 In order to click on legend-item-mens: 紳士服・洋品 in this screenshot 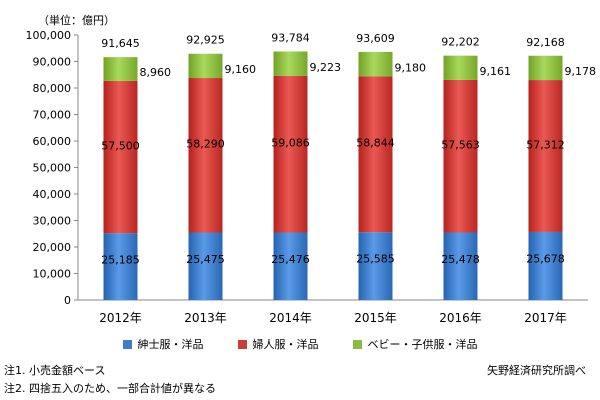, I will do `click(163, 344)`.